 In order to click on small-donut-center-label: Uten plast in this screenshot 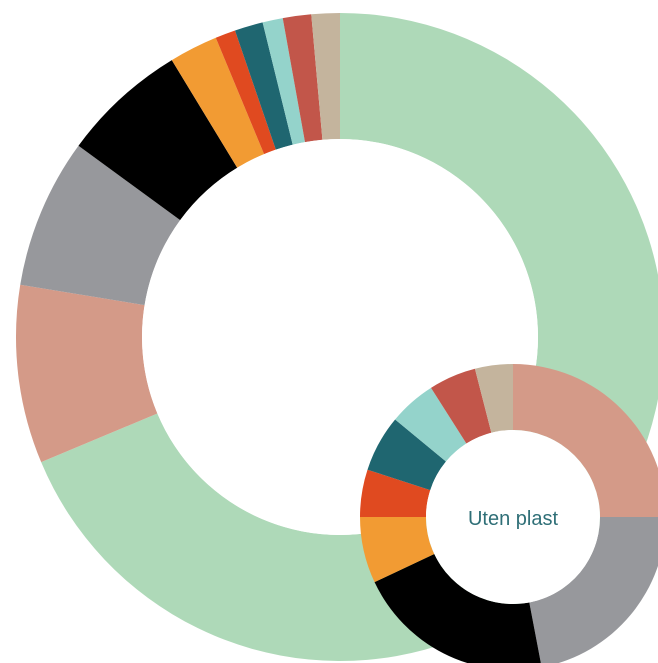, I will do `click(513, 519)`.